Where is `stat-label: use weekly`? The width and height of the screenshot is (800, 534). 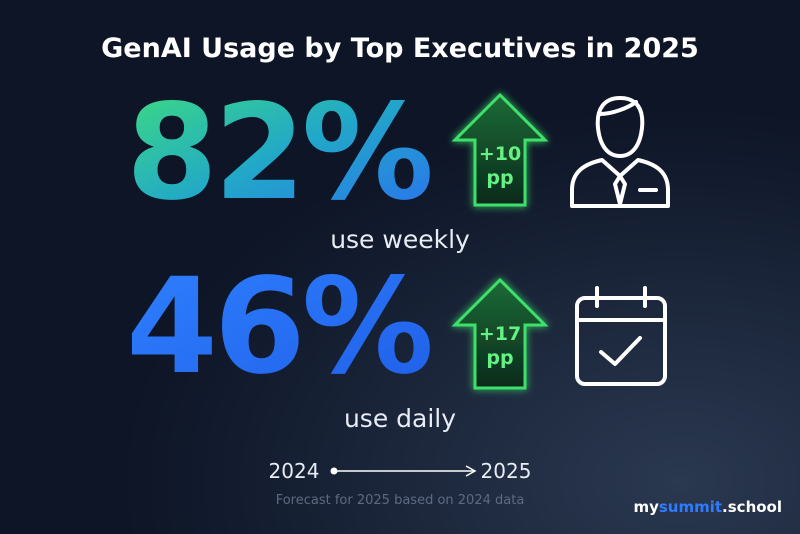 stat-label: use weekly is located at coordinates (400, 239).